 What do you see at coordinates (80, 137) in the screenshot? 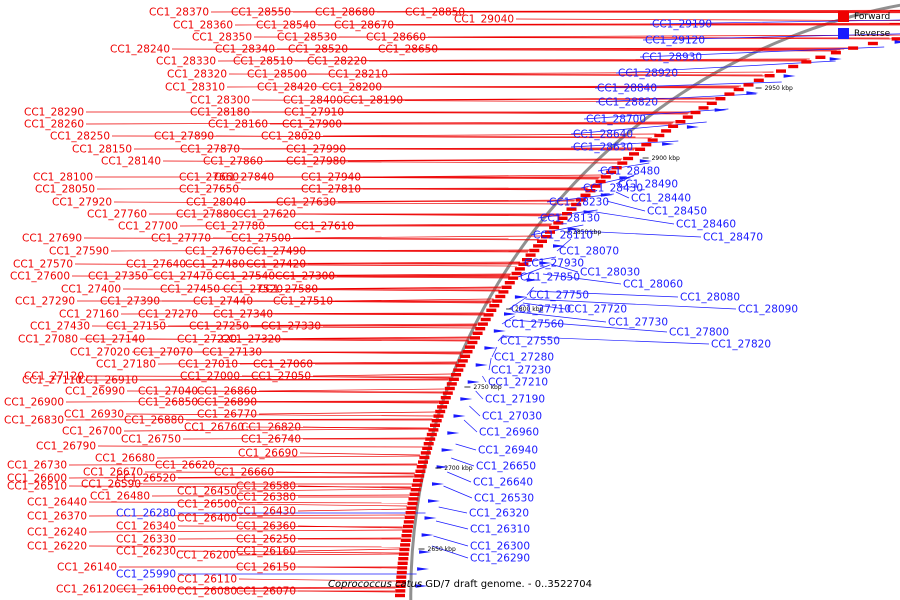
I see `forward-gene-label: CC1_28250` at bounding box center [80, 137].